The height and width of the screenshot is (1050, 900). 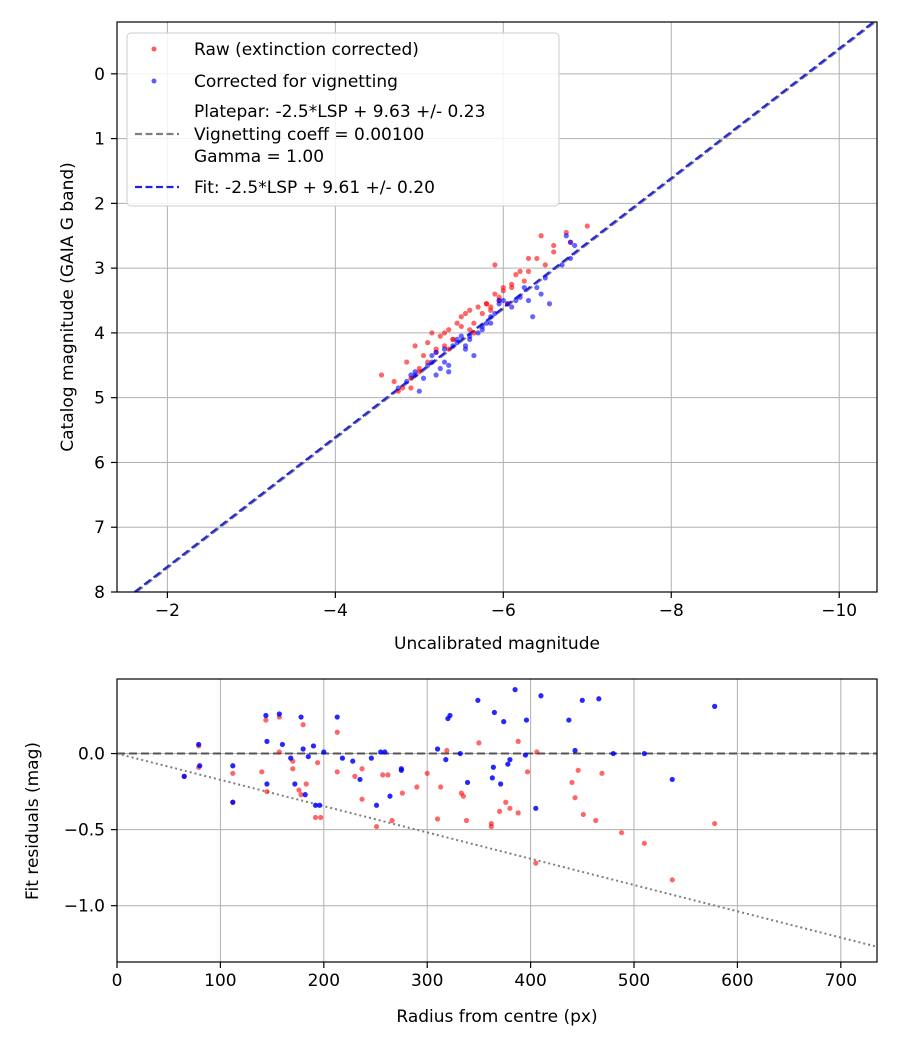 What do you see at coordinates (306, 50) in the screenshot?
I see `legend-raw-label: Raw (extinction corrected)` at bounding box center [306, 50].